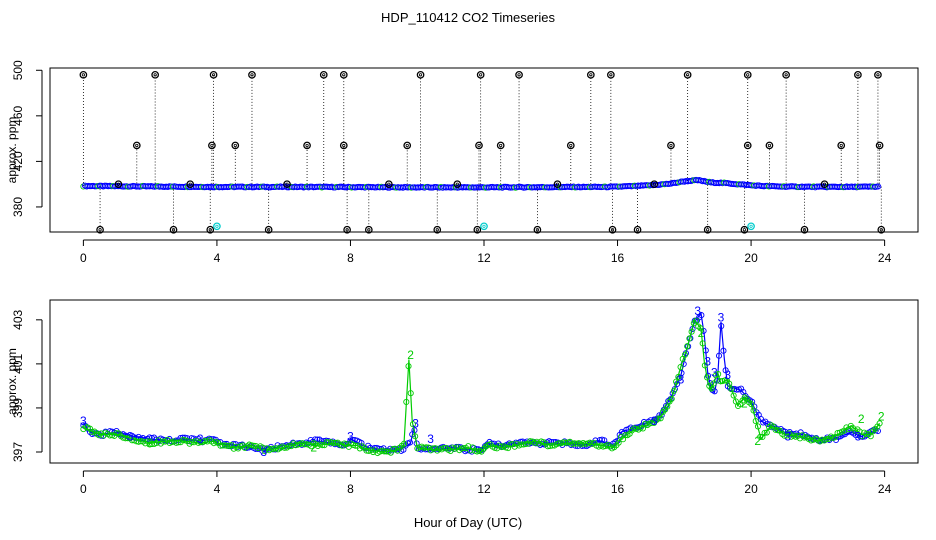  I want to click on top-x-tick-label: 0, so click(83, 258).